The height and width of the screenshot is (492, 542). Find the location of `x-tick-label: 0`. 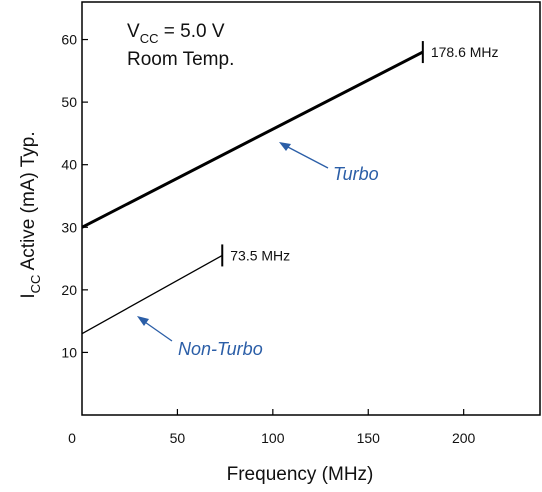

x-tick-label: 0 is located at coordinates (72, 438).